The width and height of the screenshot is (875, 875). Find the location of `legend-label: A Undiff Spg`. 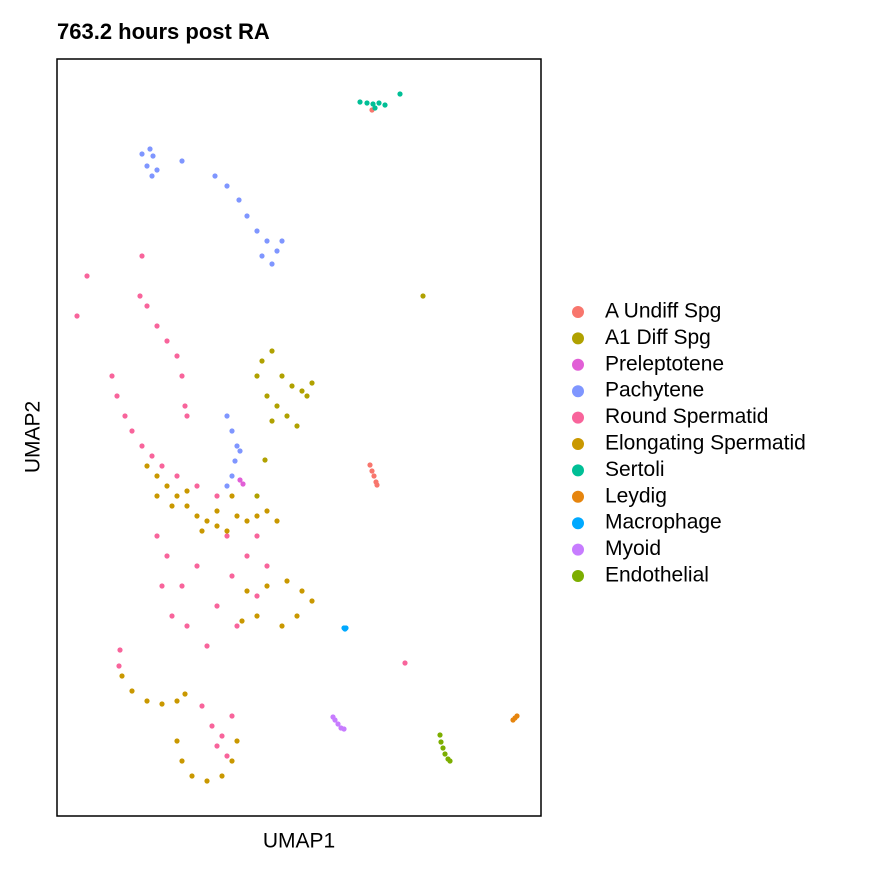

legend-label: A Undiff Spg is located at coordinates (663, 311).